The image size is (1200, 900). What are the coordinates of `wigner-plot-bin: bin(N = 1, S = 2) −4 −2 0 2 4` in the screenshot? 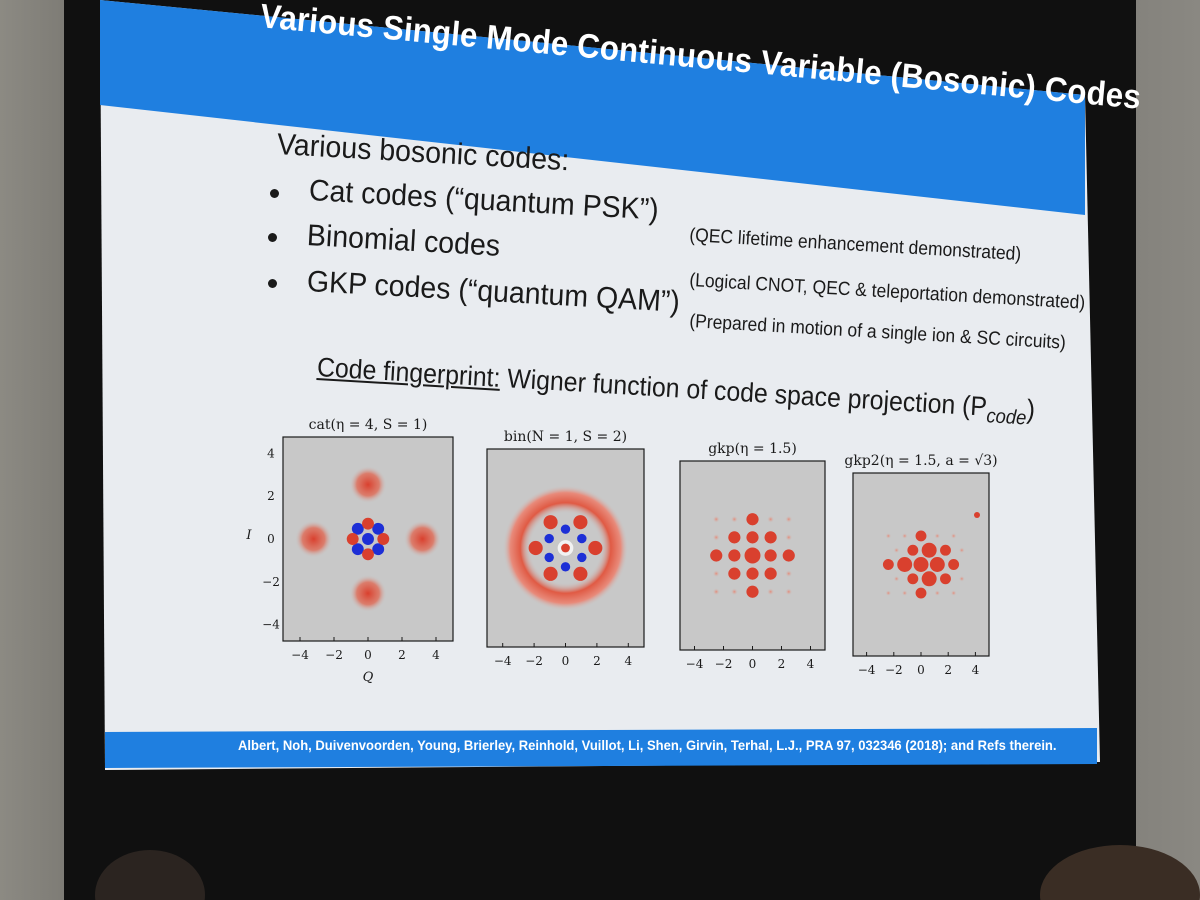 It's located at (565, 548).